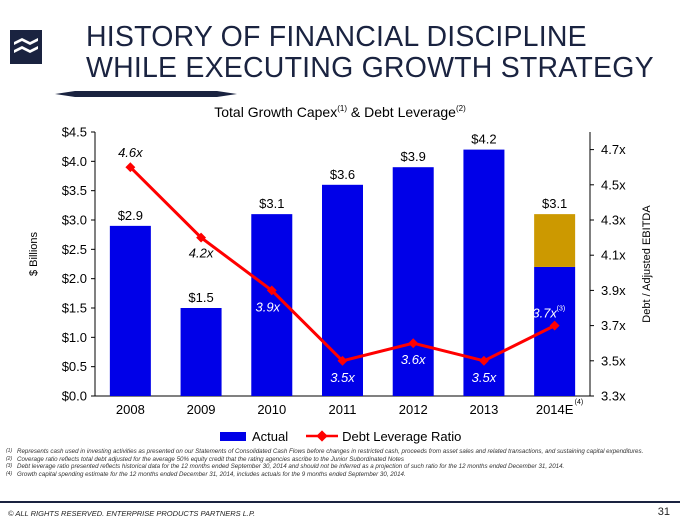 The image size is (680, 525). What do you see at coordinates (555, 409) in the screenshot?
I see `x-tick-label: 2014E` at bounding box center [555, 409].